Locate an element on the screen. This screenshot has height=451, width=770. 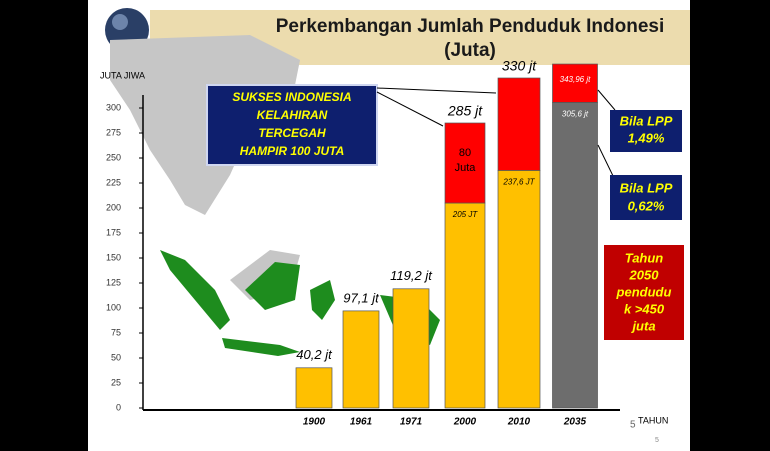
y-tick-label: 225 is located at coordinates (113, 182).